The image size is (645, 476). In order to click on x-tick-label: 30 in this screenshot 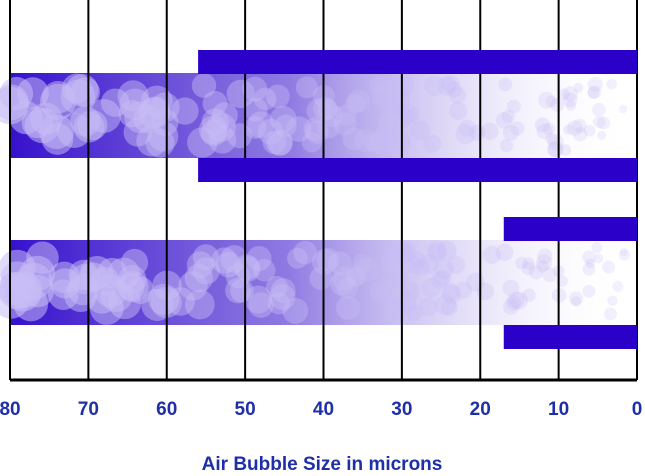, I will do `click(401, 409)`.